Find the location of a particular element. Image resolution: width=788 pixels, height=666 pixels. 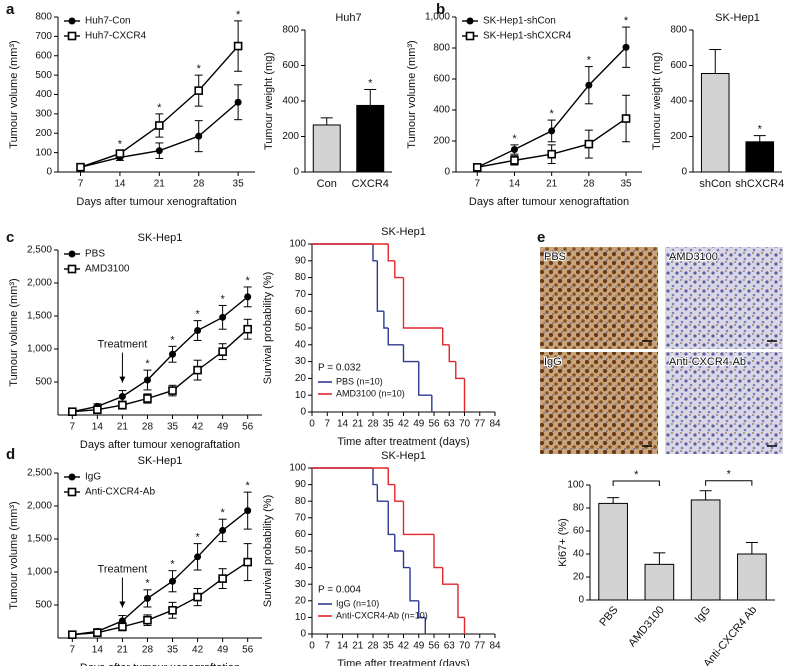

x-tick-label: 63 is located at coordinates (450, 424).